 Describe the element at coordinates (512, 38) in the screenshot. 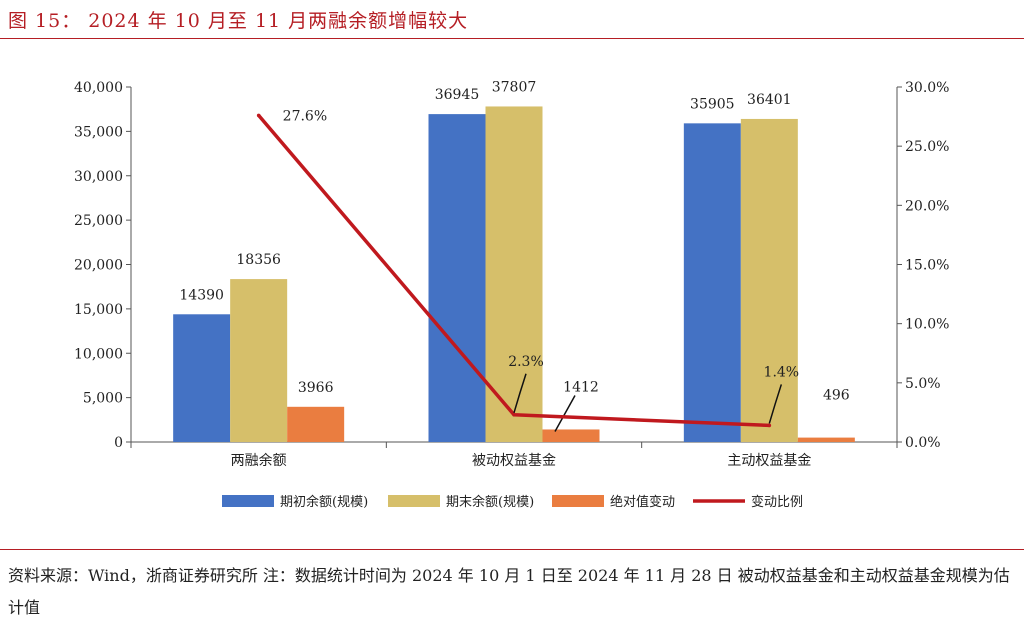

I see `title-divider` at that location.